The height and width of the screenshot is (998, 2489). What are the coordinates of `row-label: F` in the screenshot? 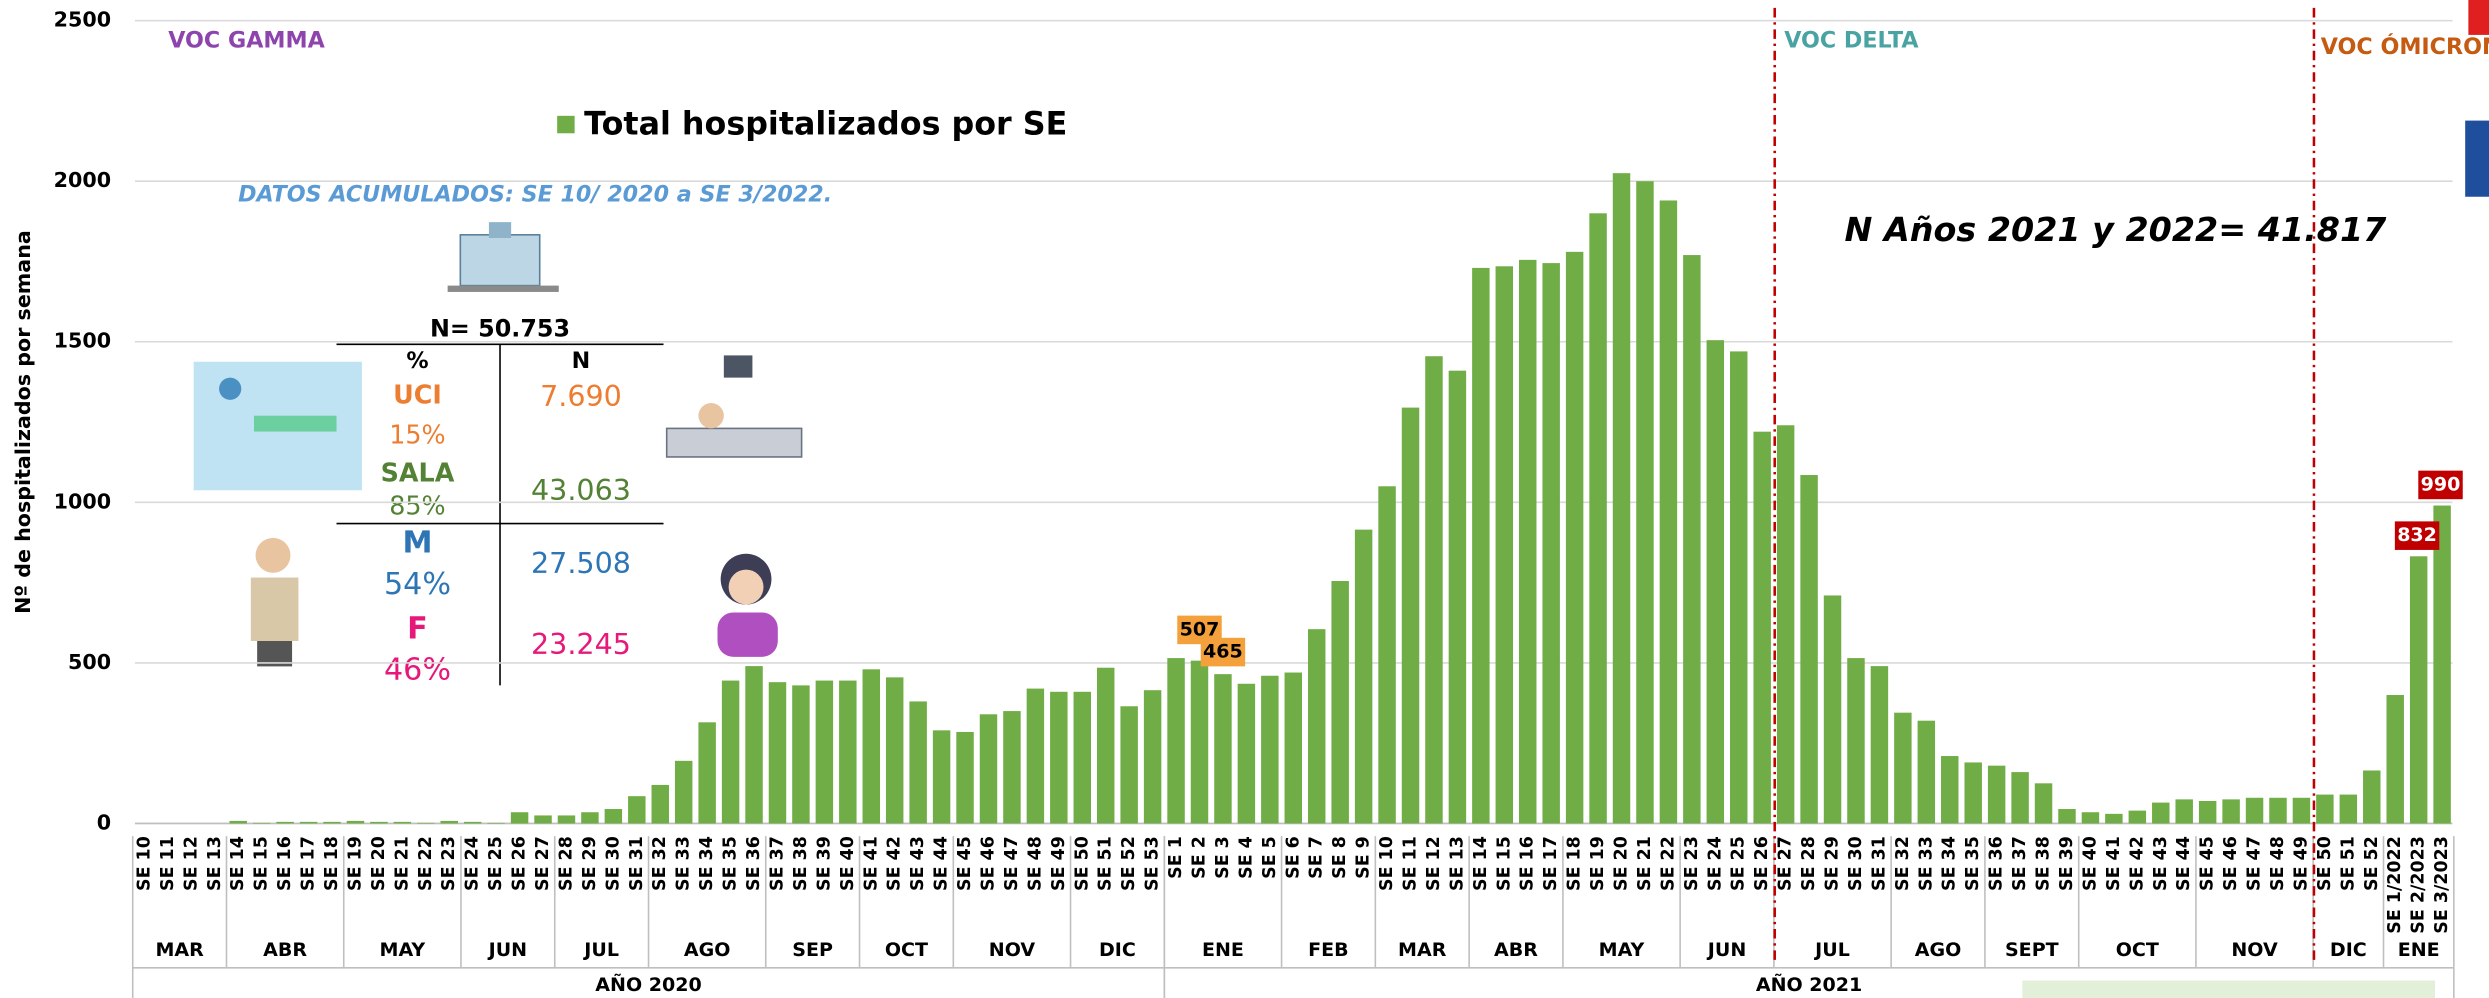 It's located at (417, 628).